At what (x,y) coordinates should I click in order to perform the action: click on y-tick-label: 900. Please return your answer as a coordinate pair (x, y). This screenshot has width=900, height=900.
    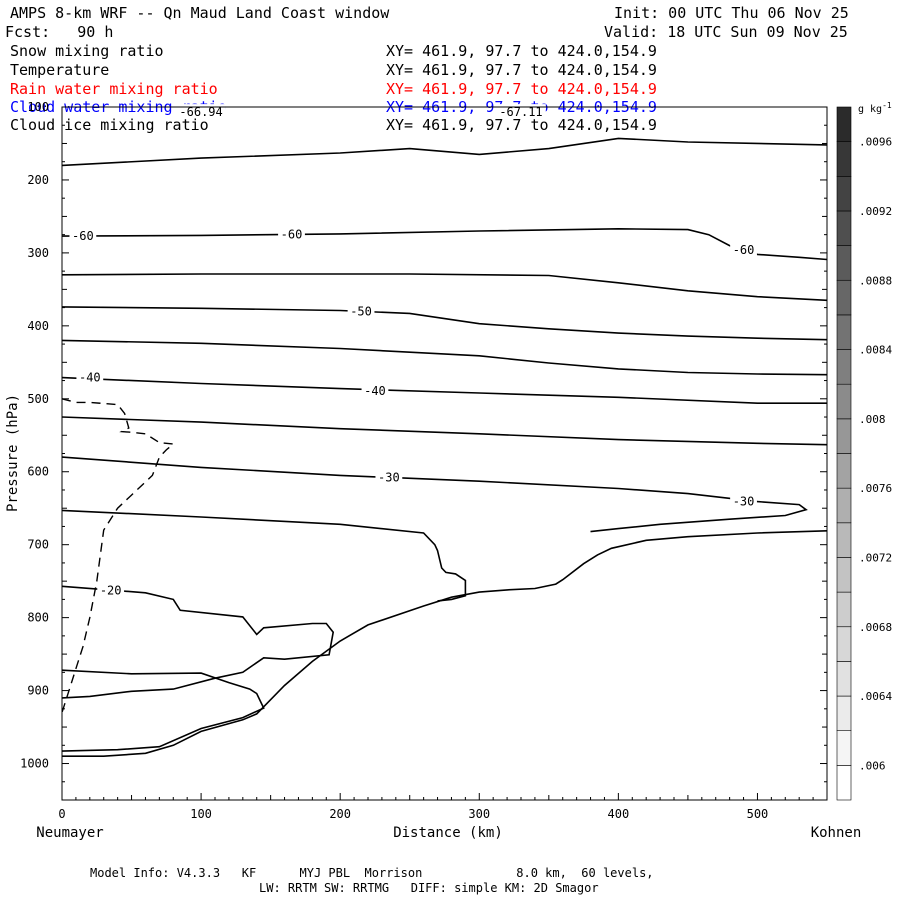
    Looking at the image, I should click on (38, 691).